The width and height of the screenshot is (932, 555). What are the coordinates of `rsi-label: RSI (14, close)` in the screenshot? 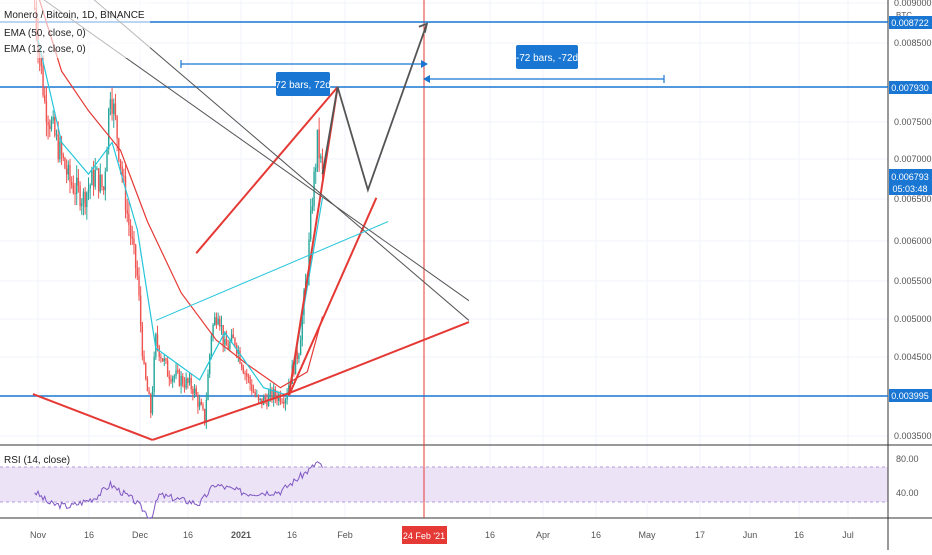 It's located at (37, 460).